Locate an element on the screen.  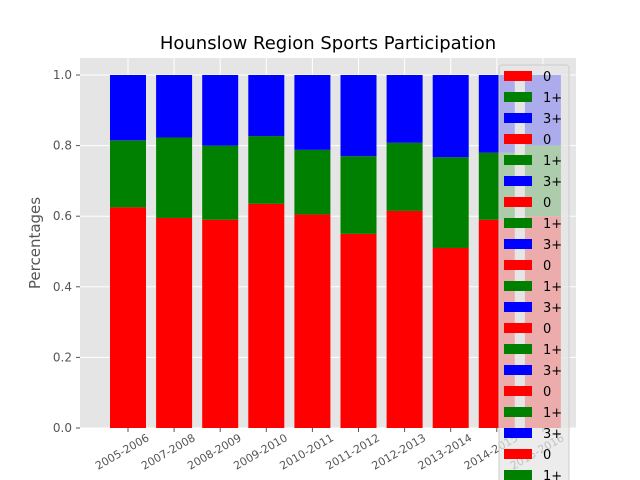
chart-title: Hounslow Region Sports Participation is located at coordinates (328, 43).